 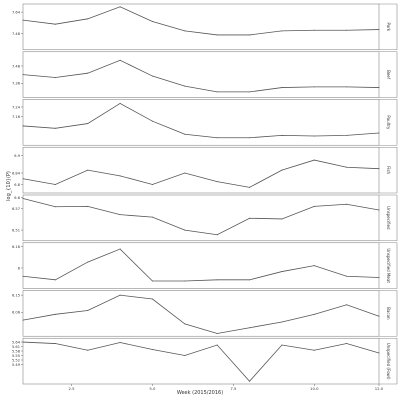 I want to click on y-tick-label: 7.48, so click(x=16, y=34).